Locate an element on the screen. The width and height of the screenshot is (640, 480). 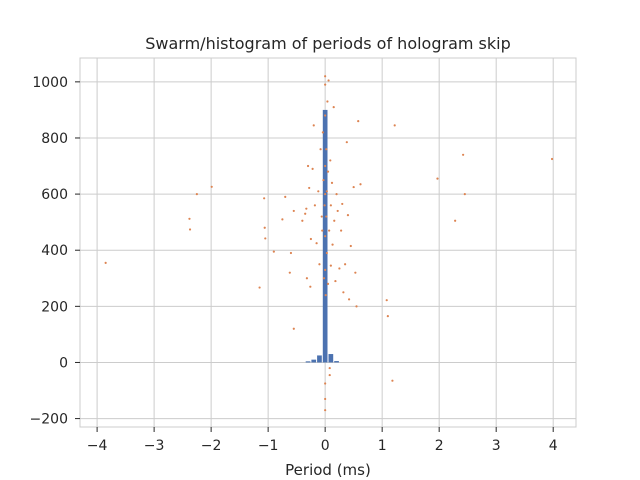
y-tick-label: 1000 is located at coordinates (50, 83).